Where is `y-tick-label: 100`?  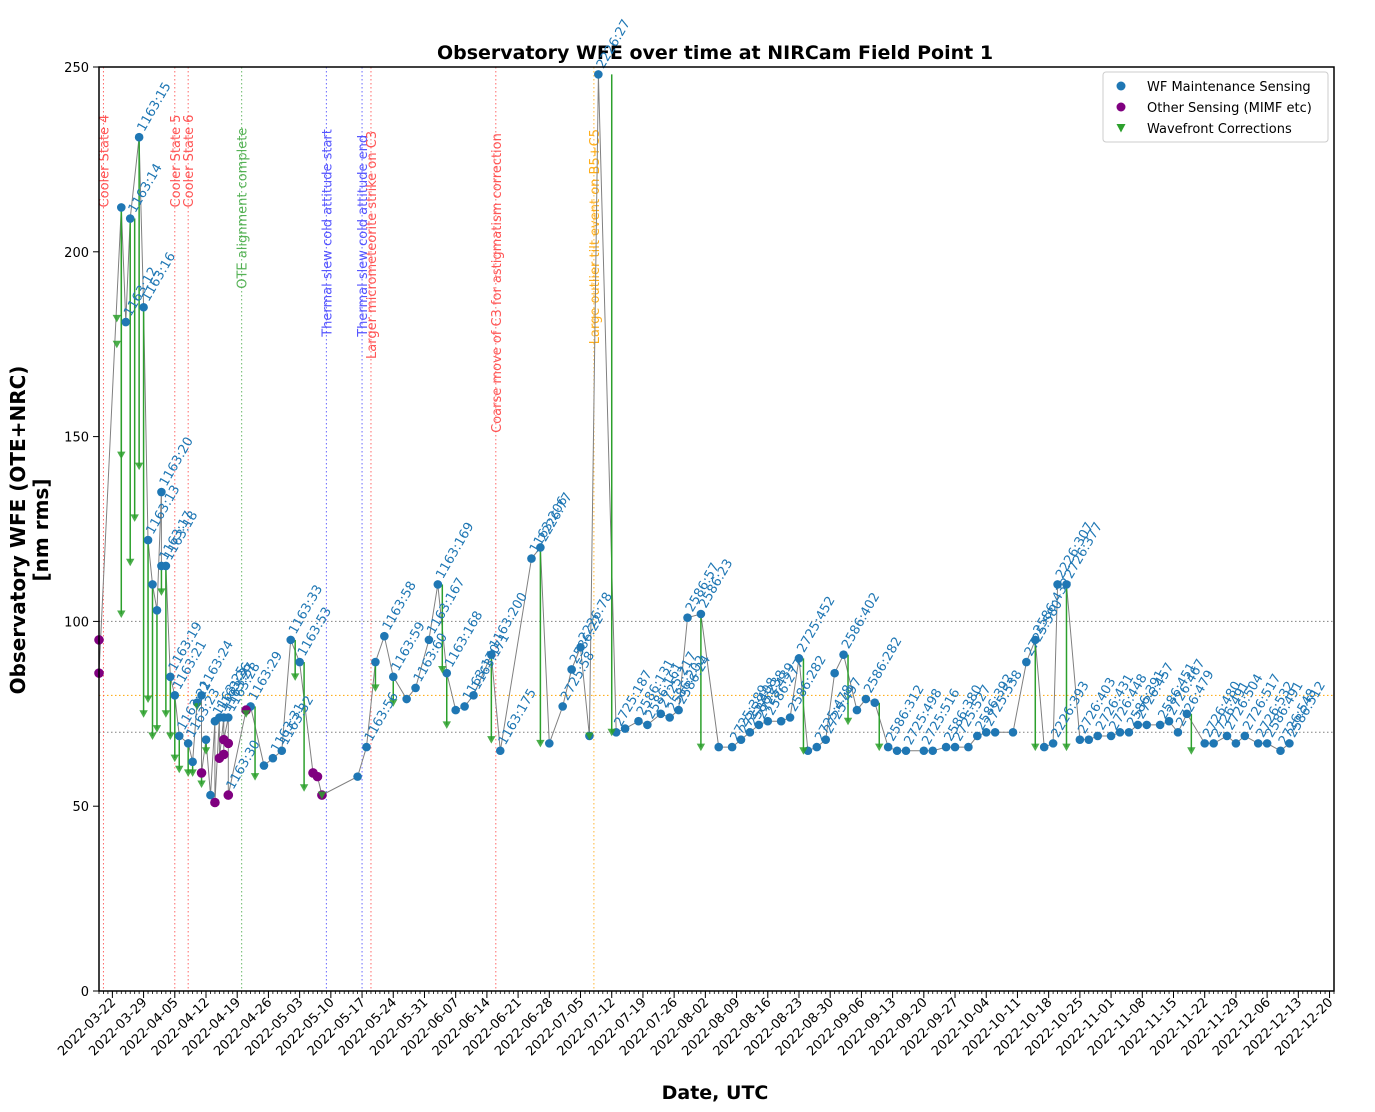
y-tick-label: 100 is located at coordinates (76, 622).